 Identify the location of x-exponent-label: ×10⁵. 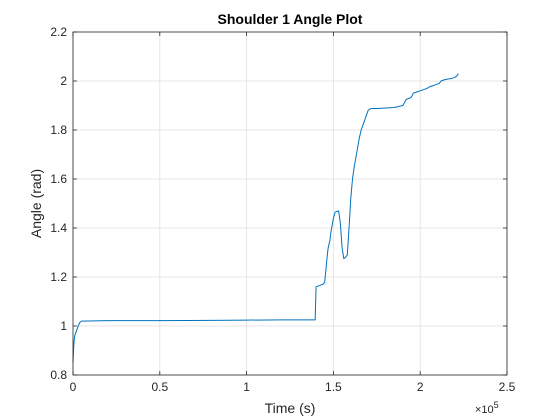
(487, 408).